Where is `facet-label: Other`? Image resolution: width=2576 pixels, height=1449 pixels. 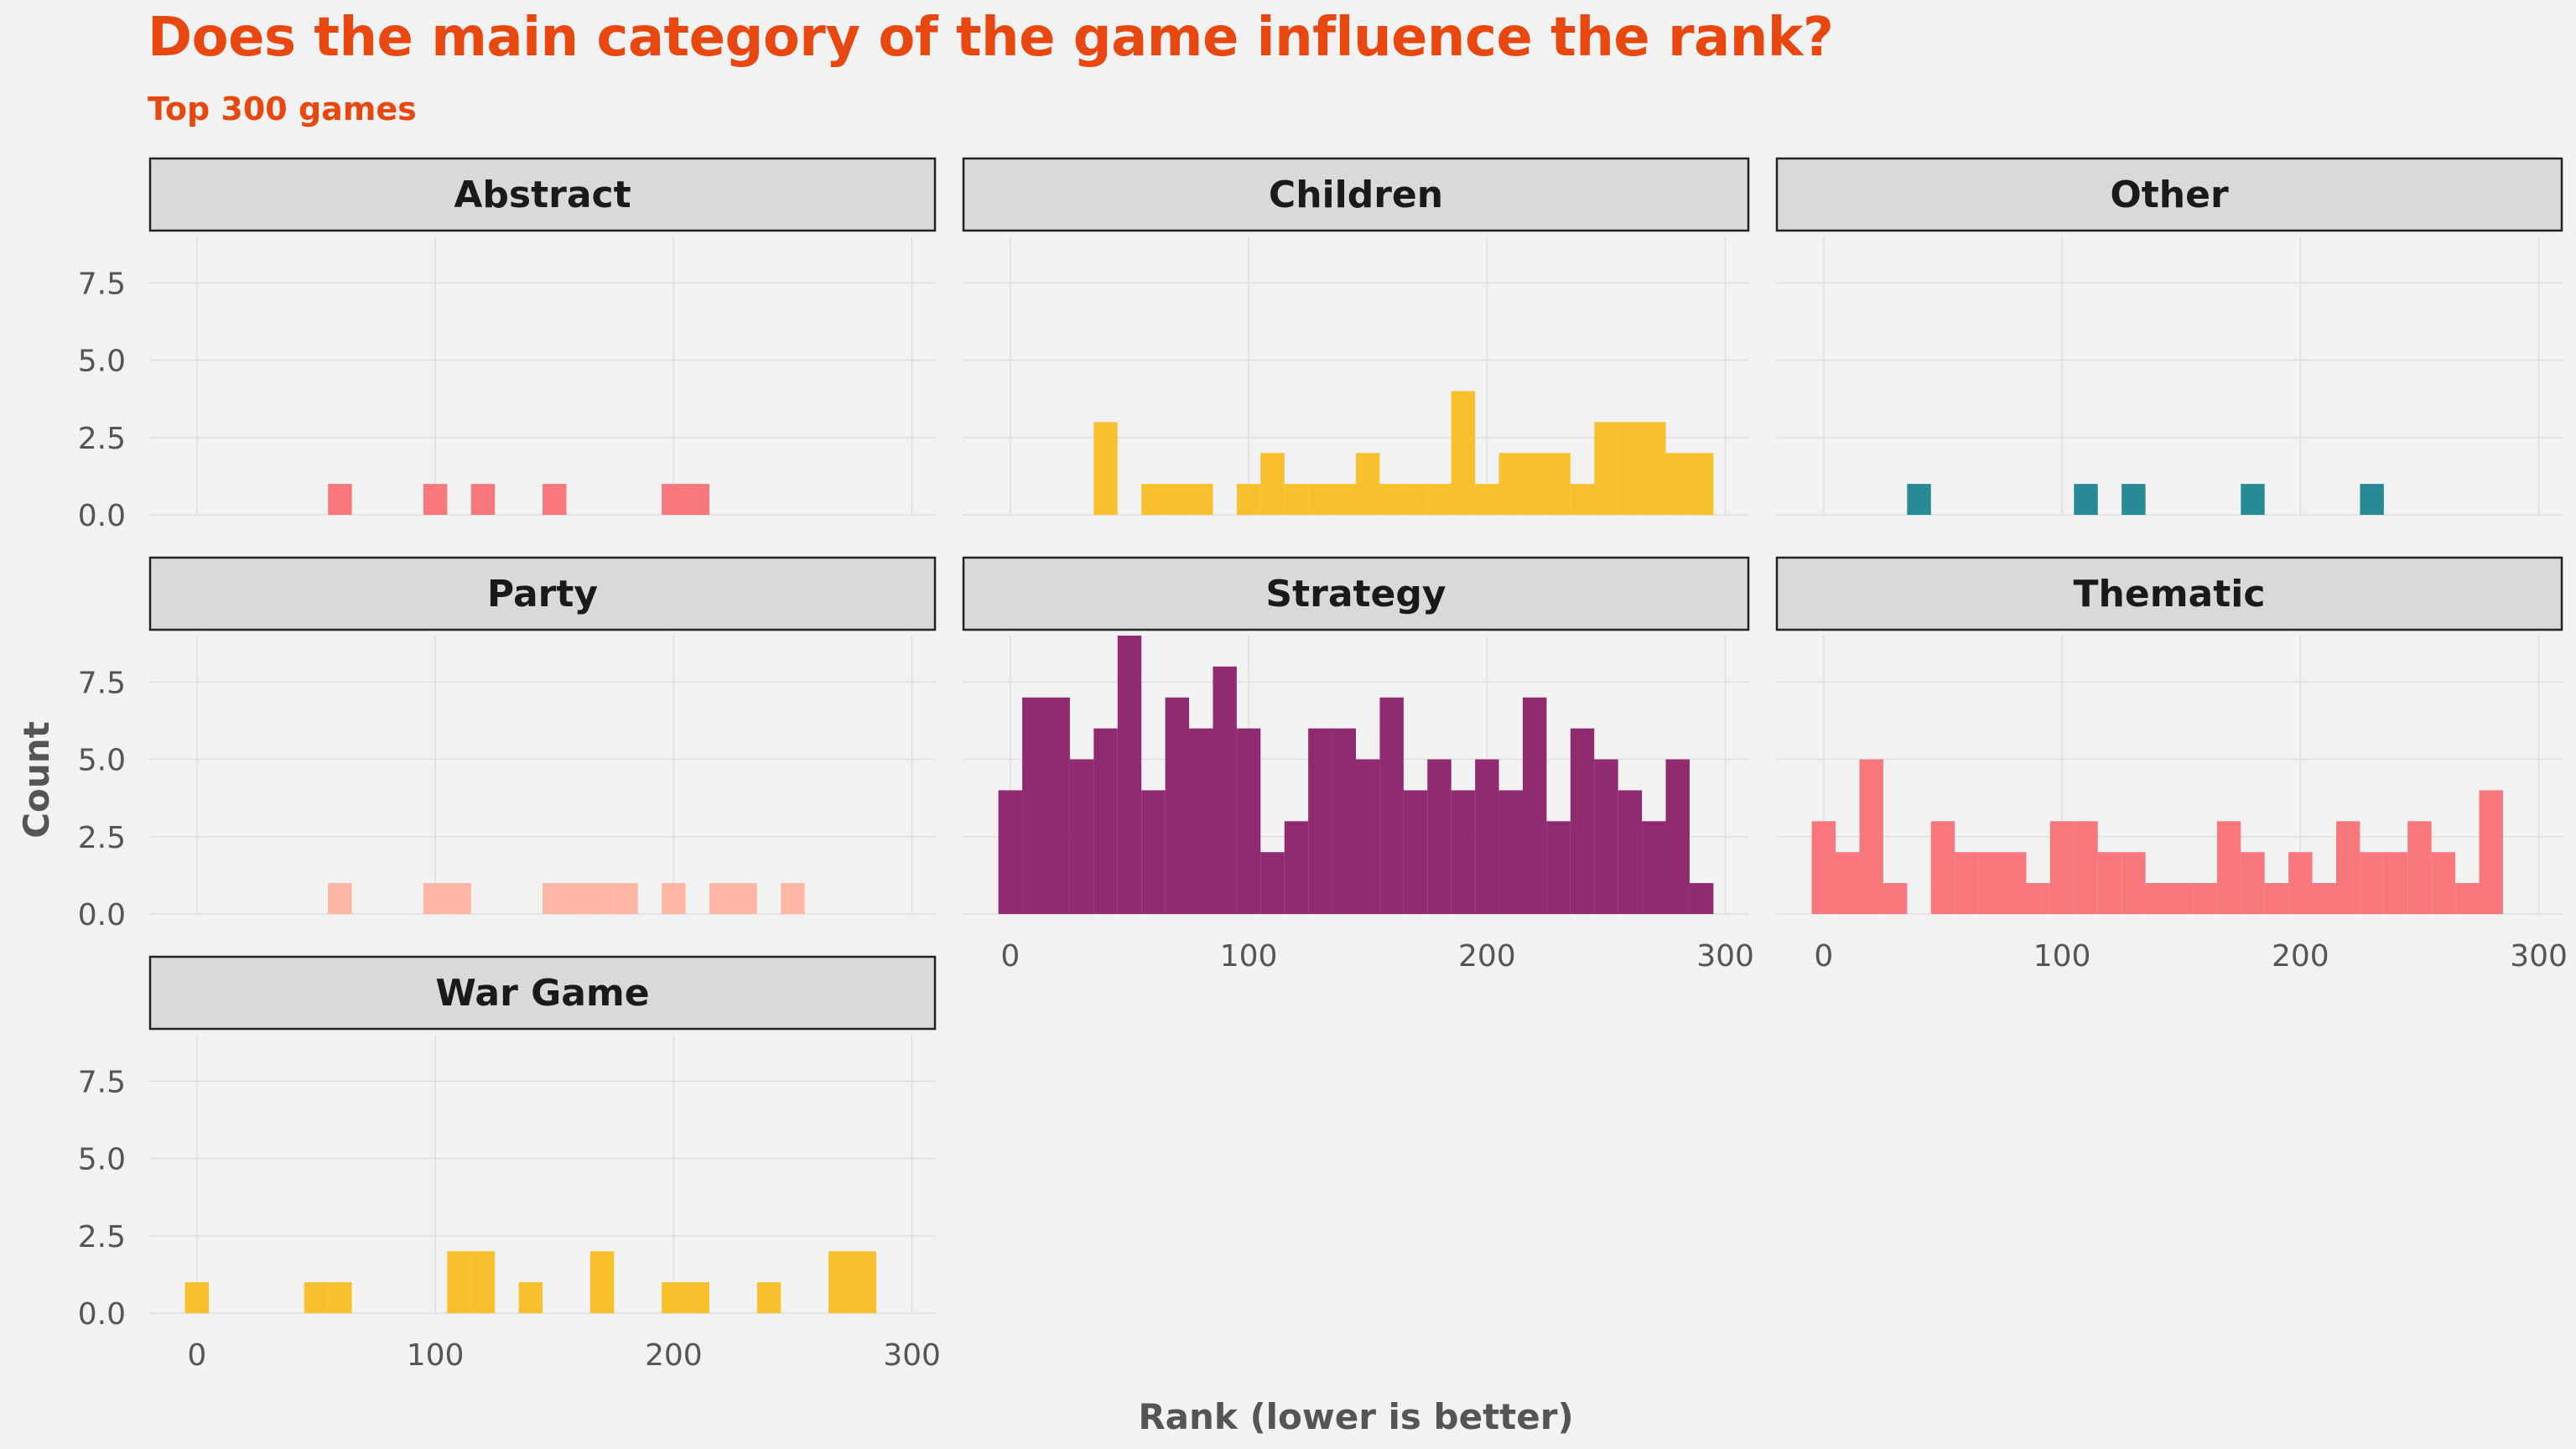
facet-label: Other is located at coordinates (2169, 195).